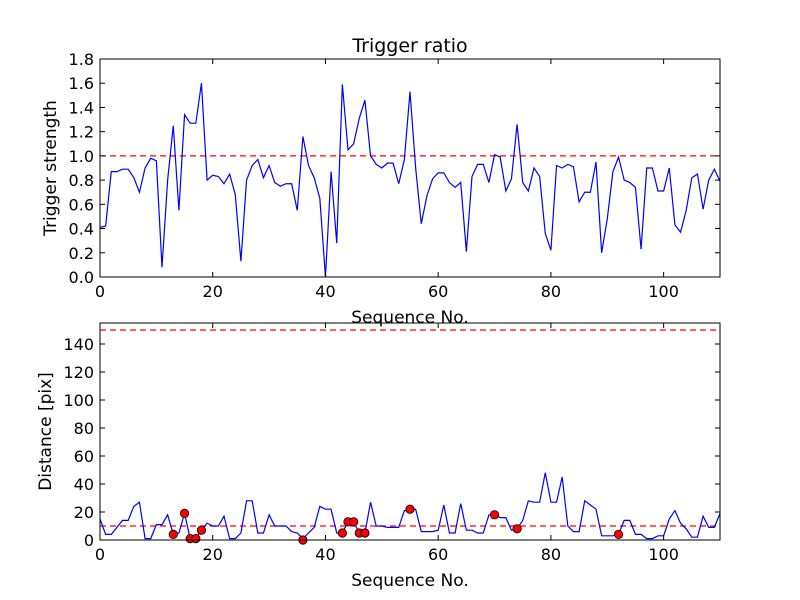 The height and width of the screenshot is (600, 800). Describe the element at coordinates (89, 540) in the screenshot. I see `y-tick-label: 0` at that location.